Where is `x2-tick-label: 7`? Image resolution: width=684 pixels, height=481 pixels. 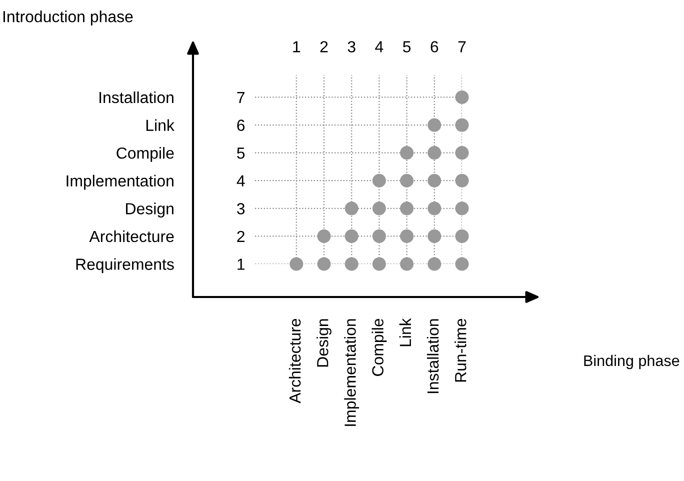
x2-tick-label: 7 is located at coordinates (462, 46).